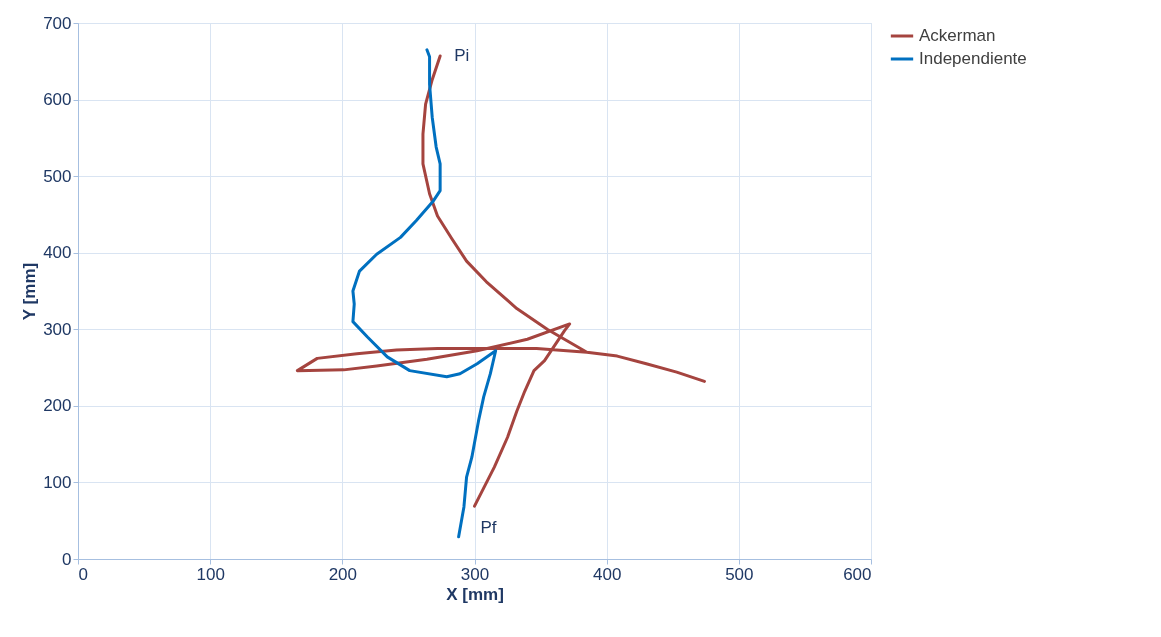  Describe the element at coordinates (57, 100) in the screenshot. I see `y-tick-label: 600` at that location.